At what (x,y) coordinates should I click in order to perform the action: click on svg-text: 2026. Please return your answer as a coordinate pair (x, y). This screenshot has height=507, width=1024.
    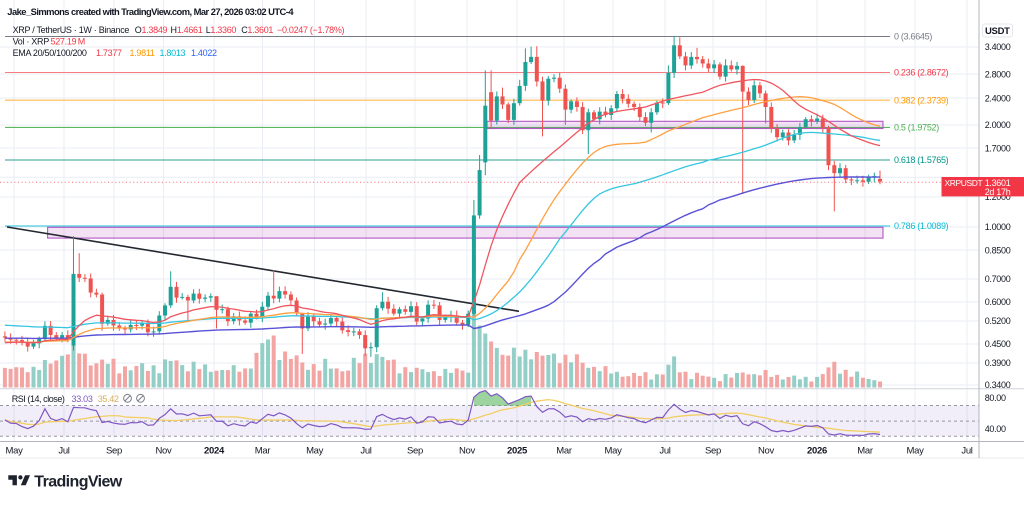
    Looking at the image, I should click on (817, 451).